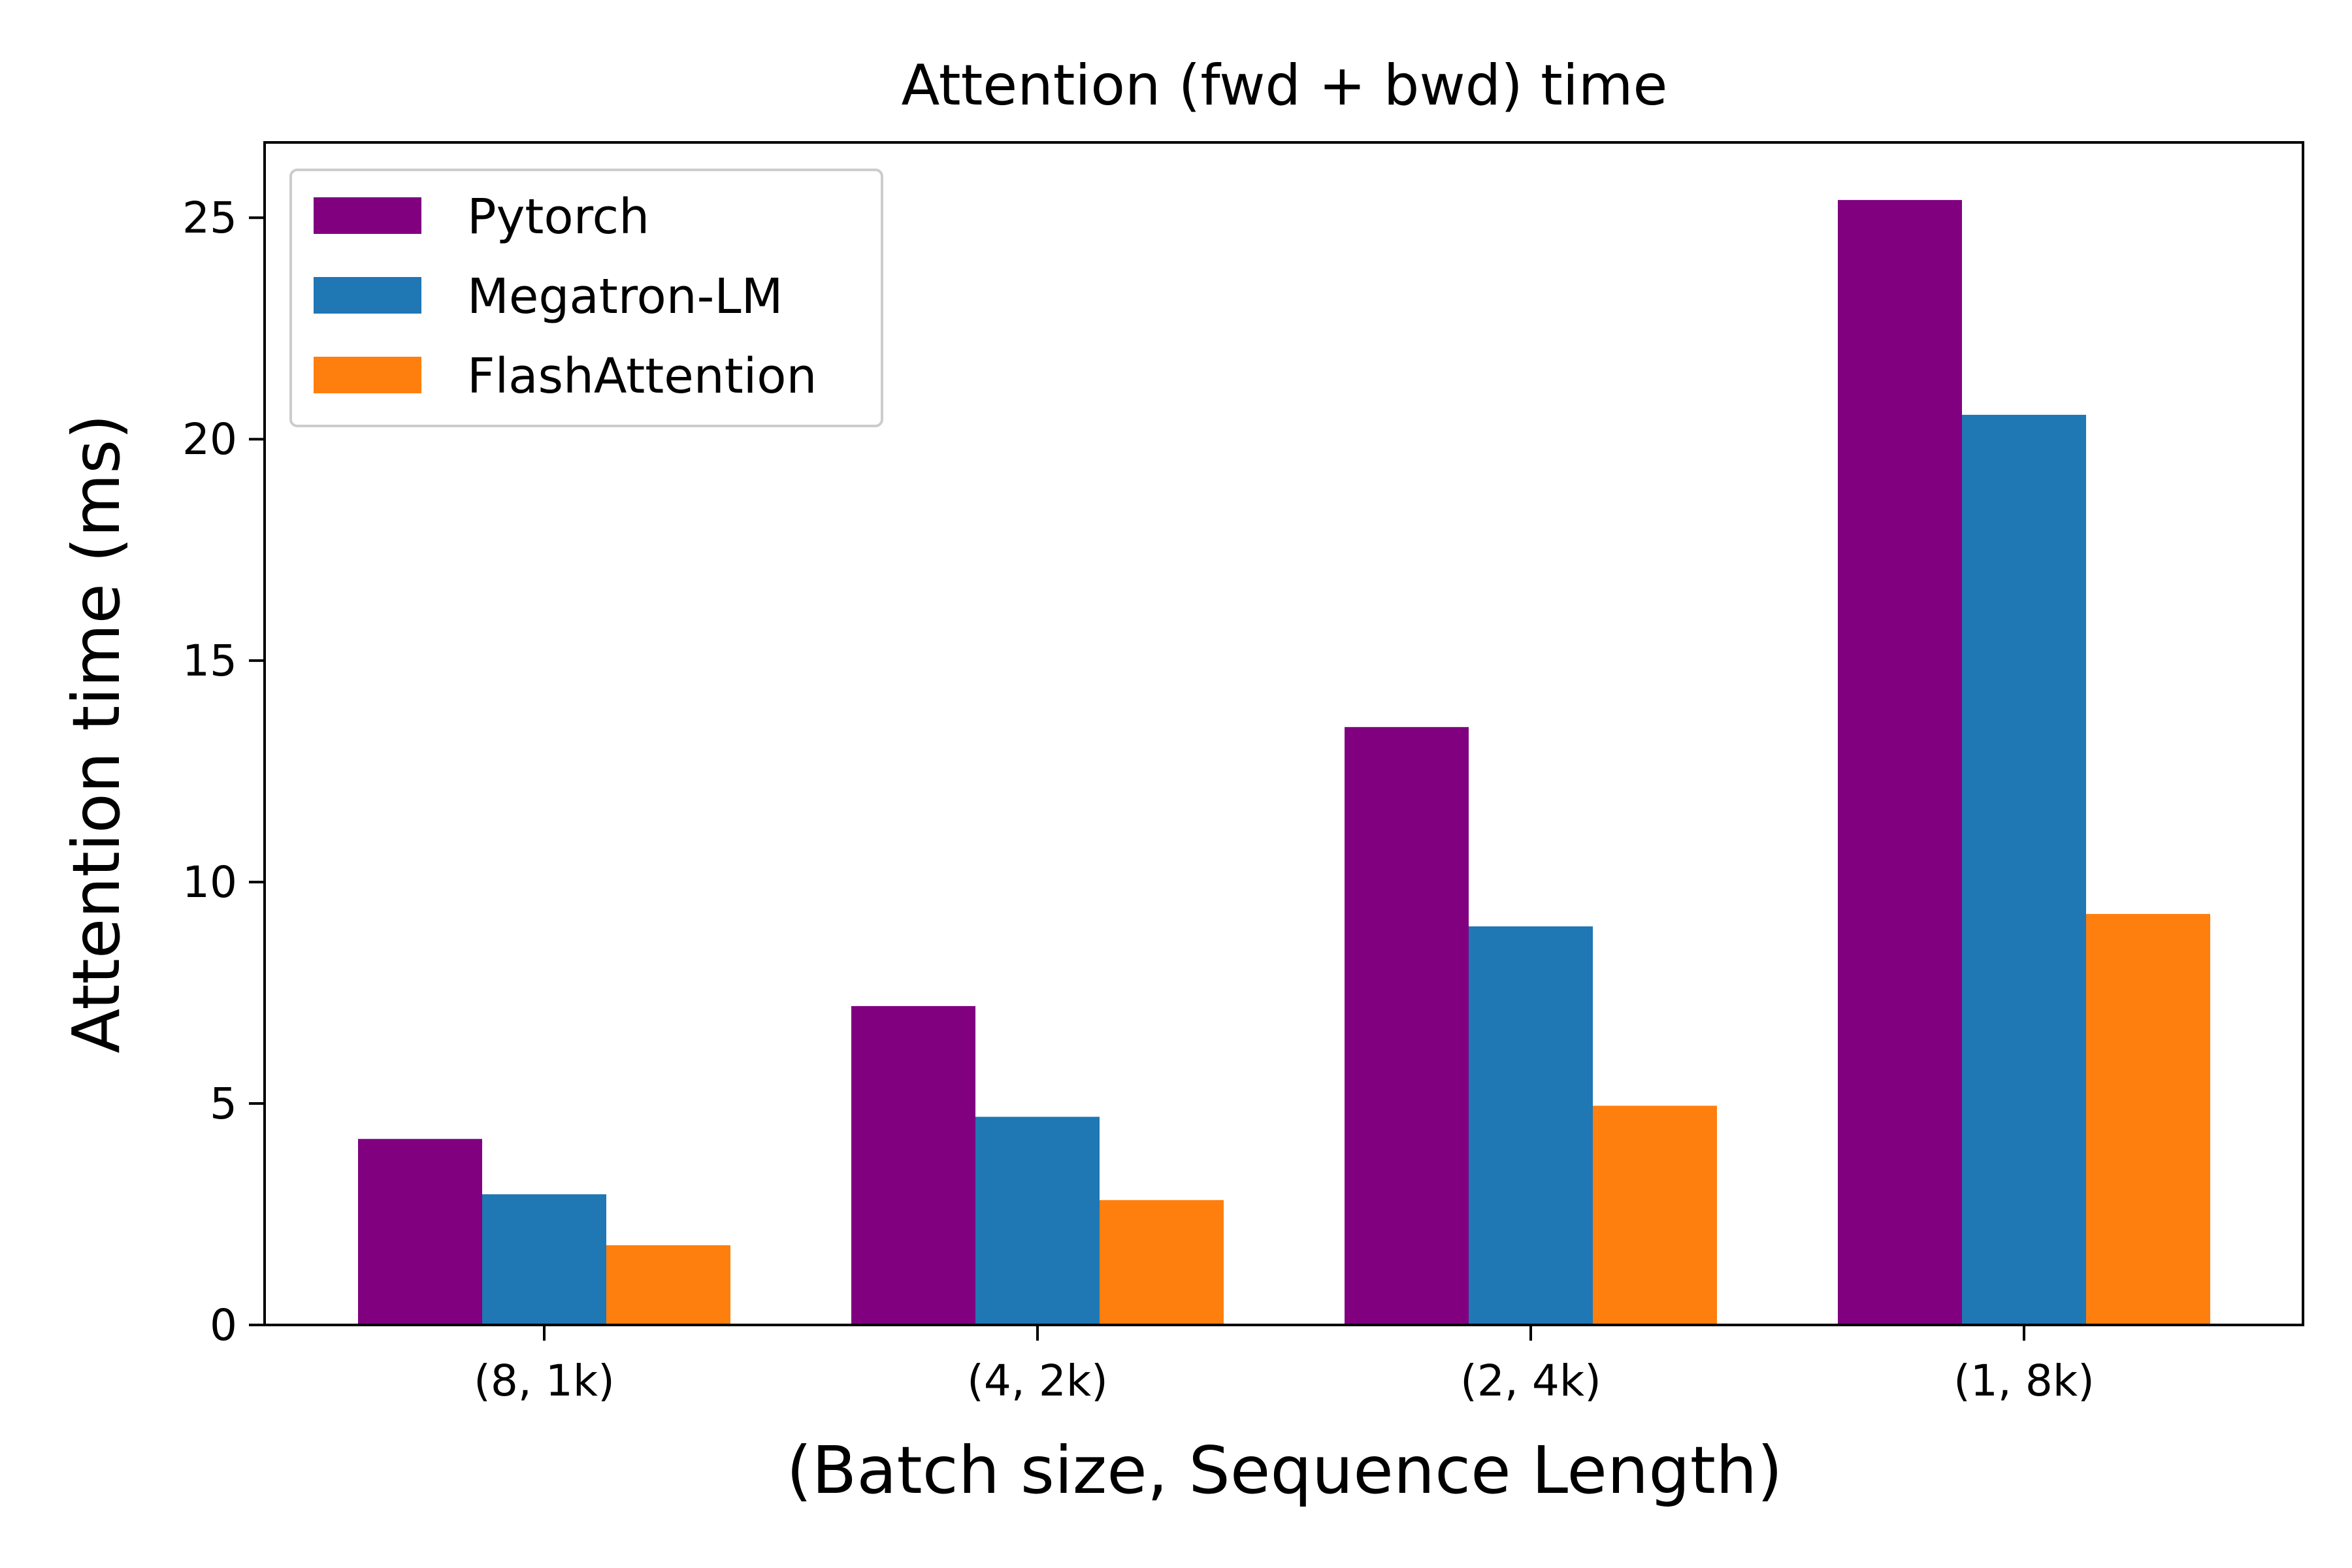  Describe the element at coordinates (209, 661) in the screenshot. I see `y-tick-label: 15` at that location.